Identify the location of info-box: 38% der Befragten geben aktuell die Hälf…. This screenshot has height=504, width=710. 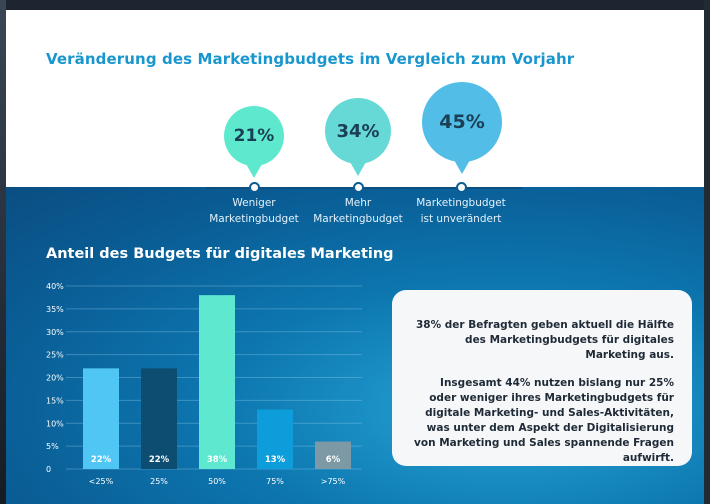
(542, 378).